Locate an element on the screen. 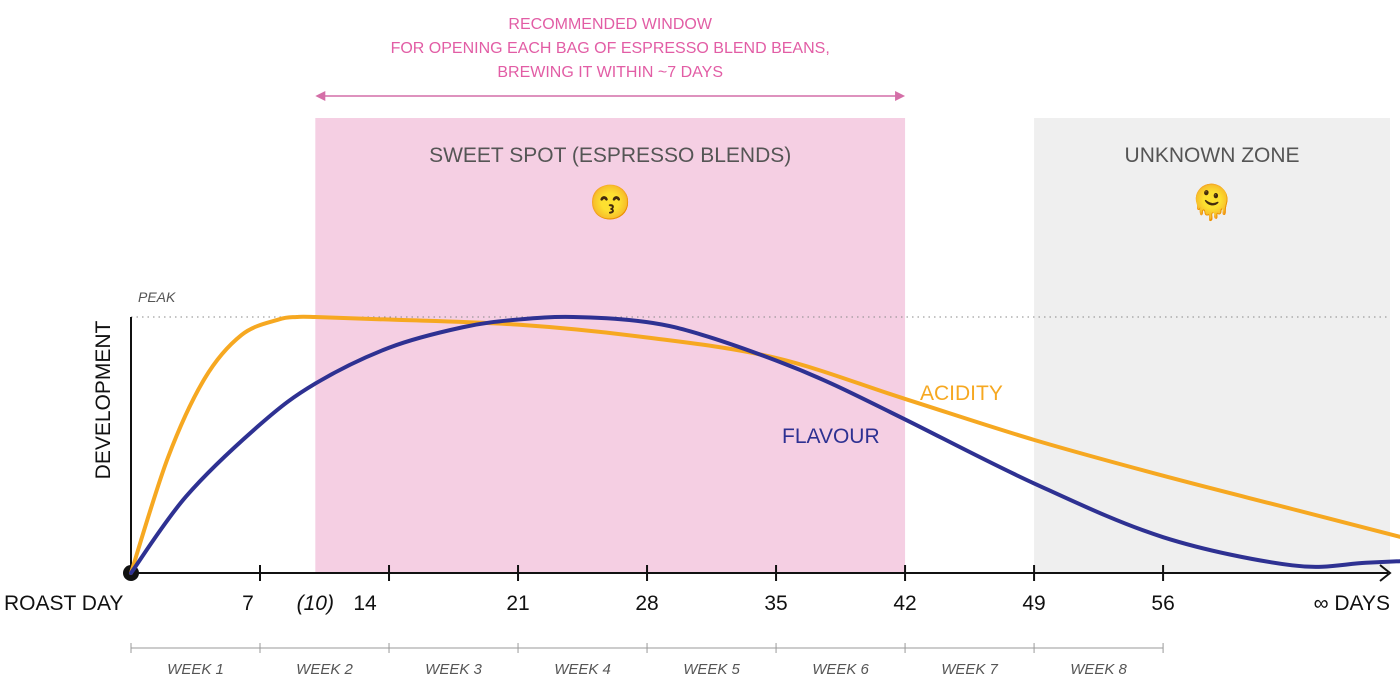 Image resolution: width=1400 pixels, height=696 pixels. x-tick-label: 7 is located at coordinates (248, 603).